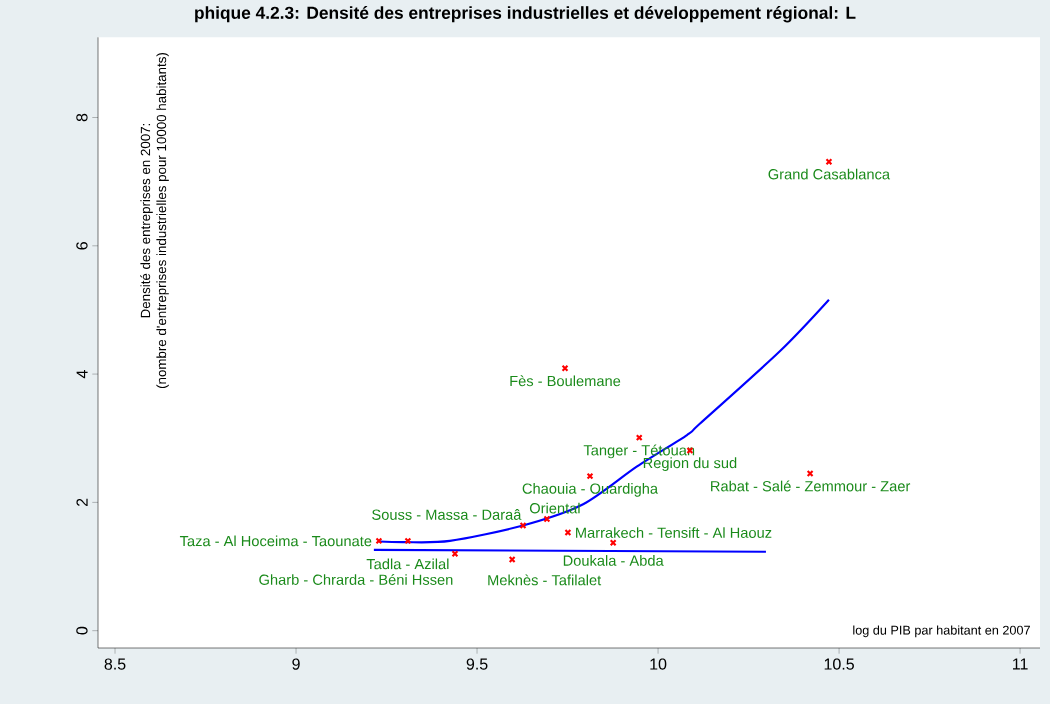  What do you see at coordinates (162, 221) in the screenshot?
I see `text: (nombre d'entreprises industrielles pour 10000 habitants)` at bounding box center [162, 221].